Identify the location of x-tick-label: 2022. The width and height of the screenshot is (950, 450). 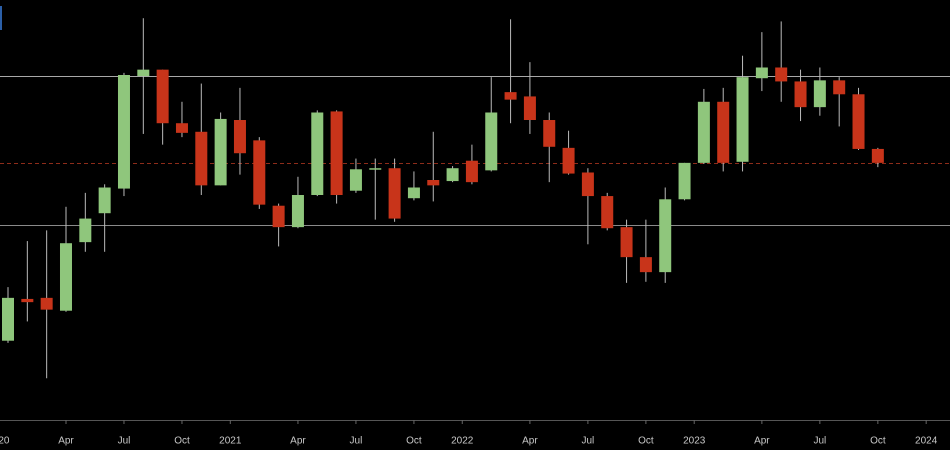
(462, 441).